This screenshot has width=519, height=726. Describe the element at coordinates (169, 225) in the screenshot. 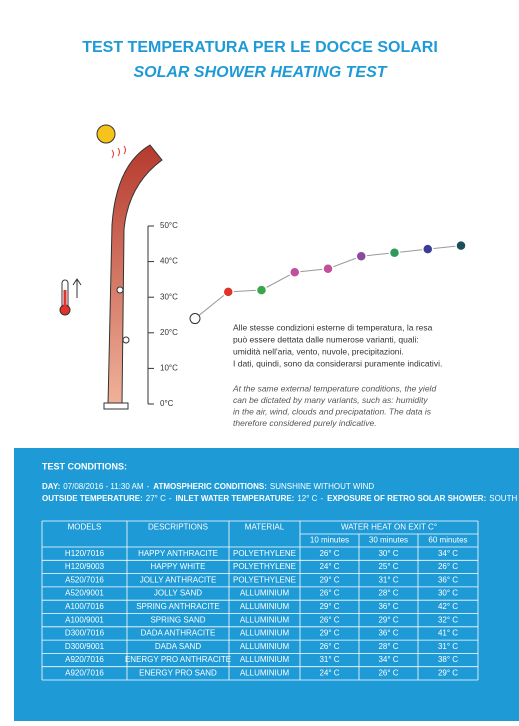

I see `y-tick-label: 50°C` at that location.